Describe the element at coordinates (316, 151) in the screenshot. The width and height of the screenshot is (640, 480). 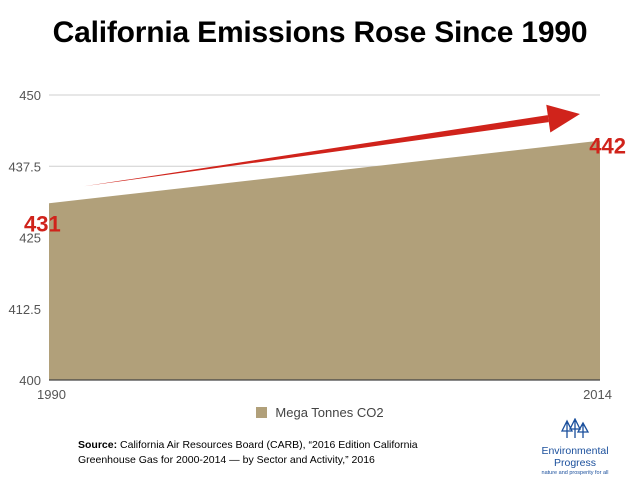
I see `arrow-shaft` at that location.